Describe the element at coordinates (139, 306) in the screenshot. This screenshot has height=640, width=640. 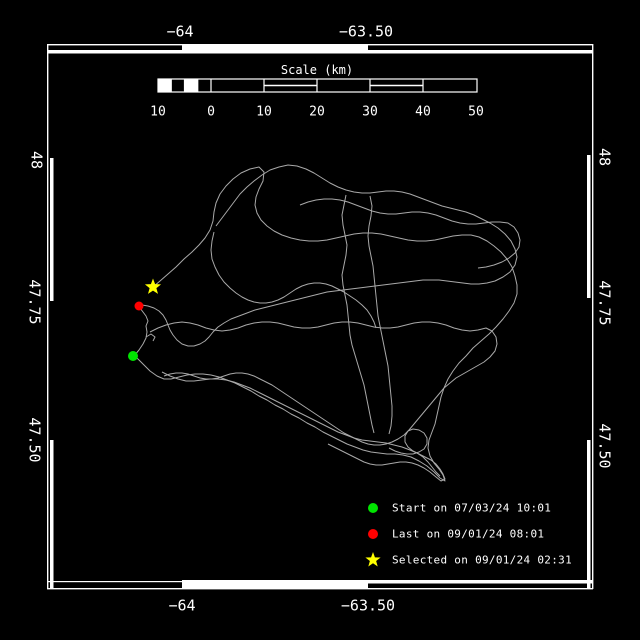
I see `last-marker` at that location.